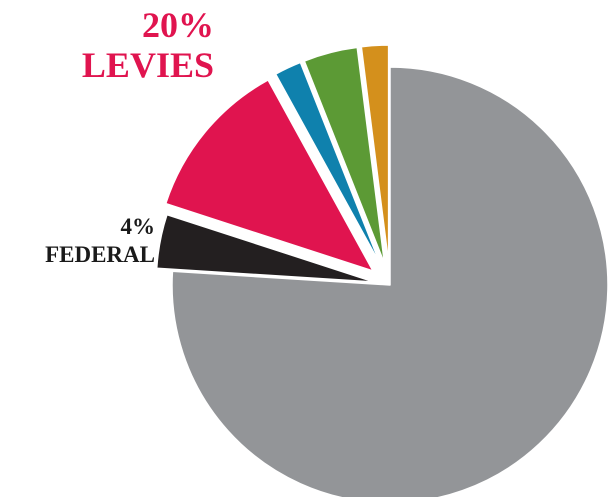  I want to click on levies-label: LEVIES, so click(147, 64).